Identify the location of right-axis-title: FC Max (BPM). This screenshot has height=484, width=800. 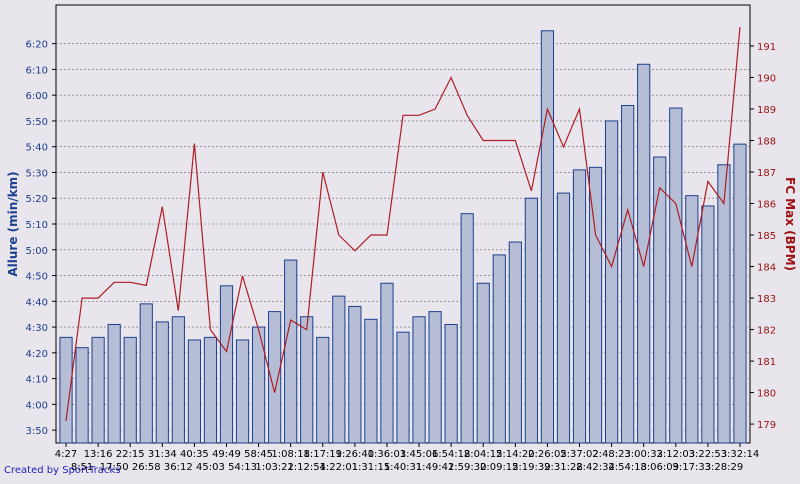
(790, 224).